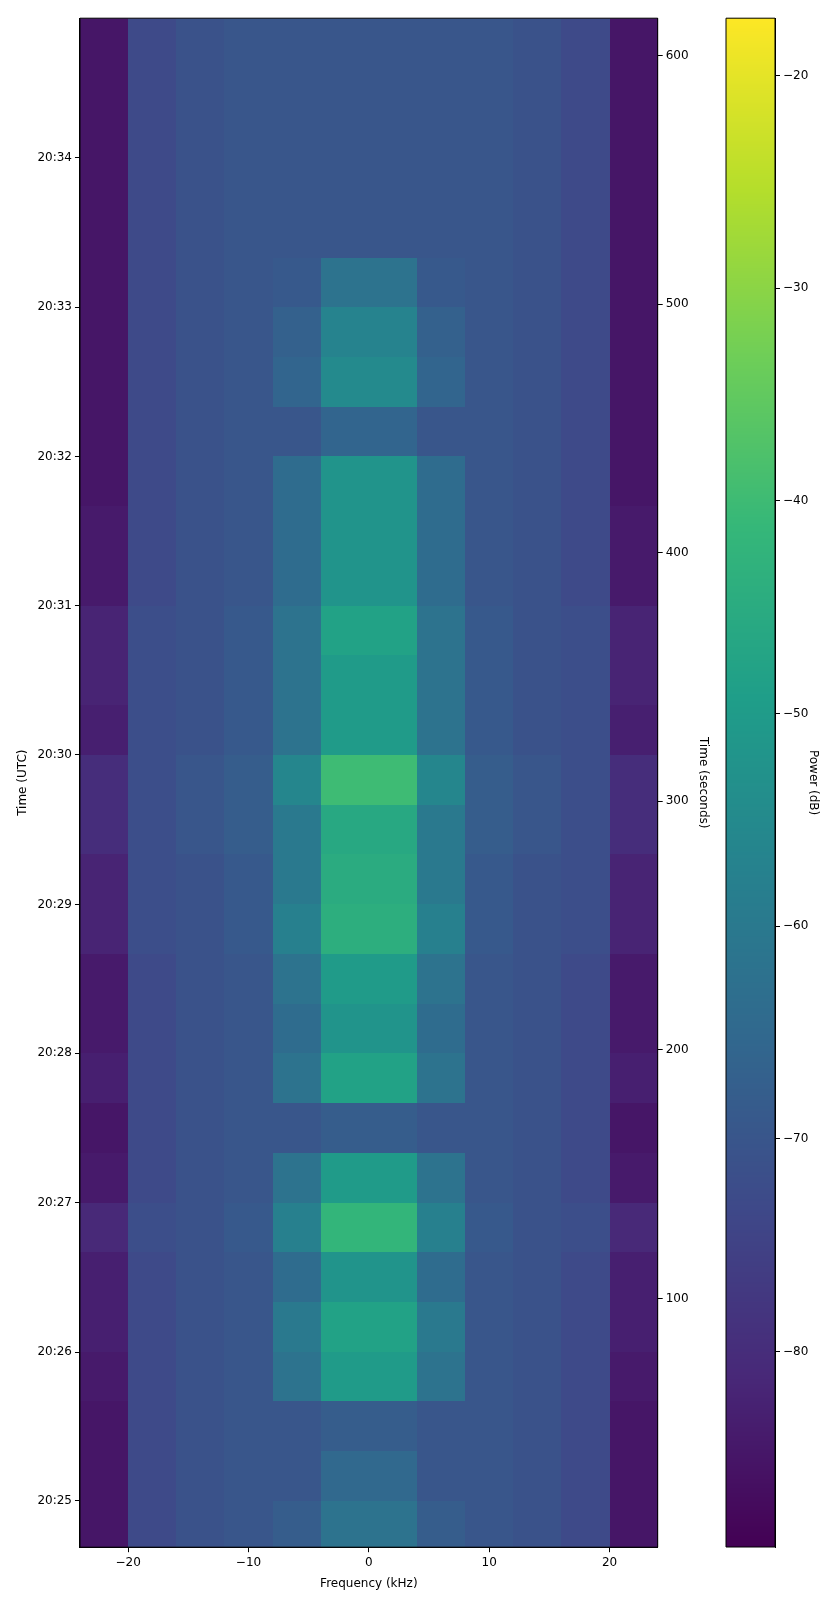 Image resolution: width=832 pixels, height=1603 pixels. What do you see at coordinates (796, 925) in the screenshot?
I see `color-bar-label: −60` at bounding box center [796, 925].